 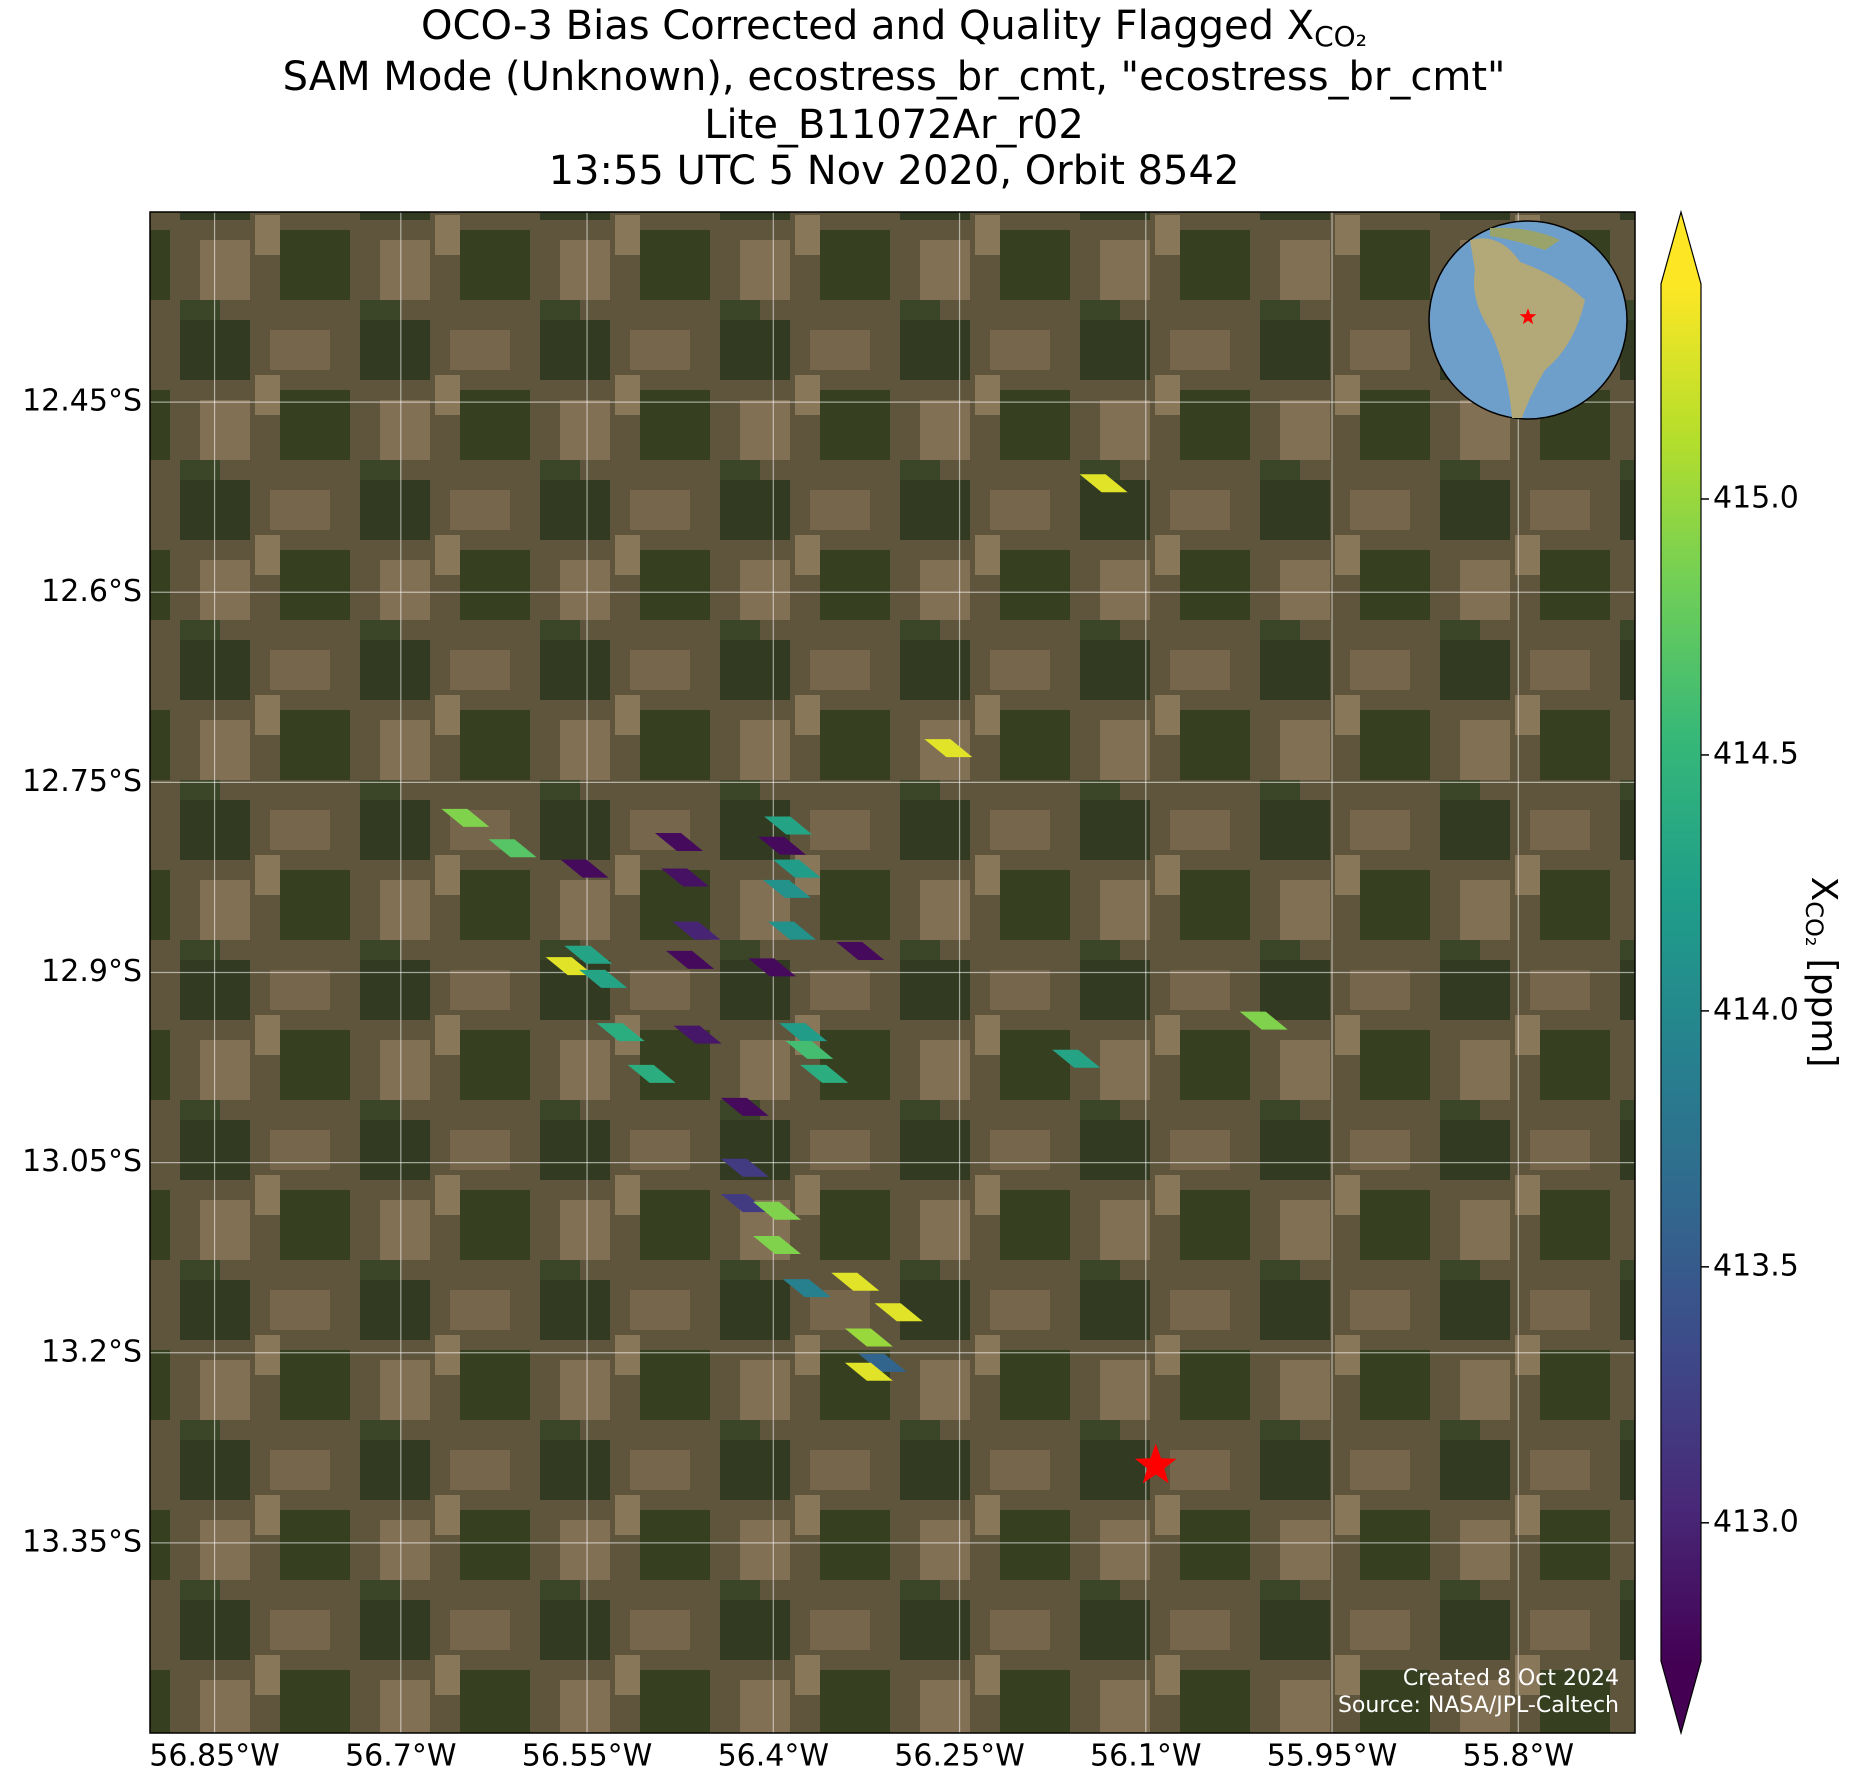 What do you see at coordinates (91, 971) in the screenshot?
I see `y-tick-label: 12.9°S` at bounding box center [91, 971].